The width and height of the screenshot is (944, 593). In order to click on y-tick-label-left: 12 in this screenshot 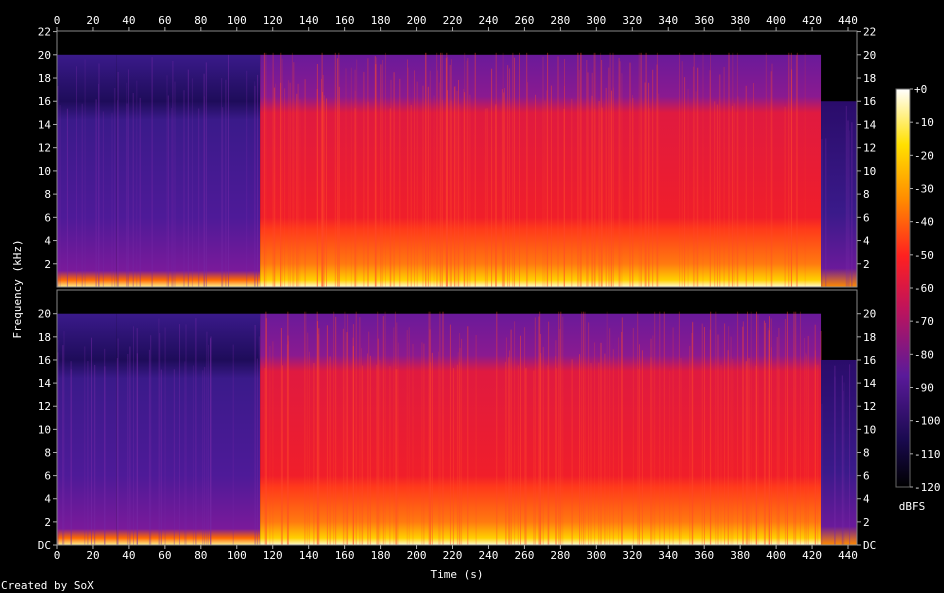, I will do `click(44, 148)`.